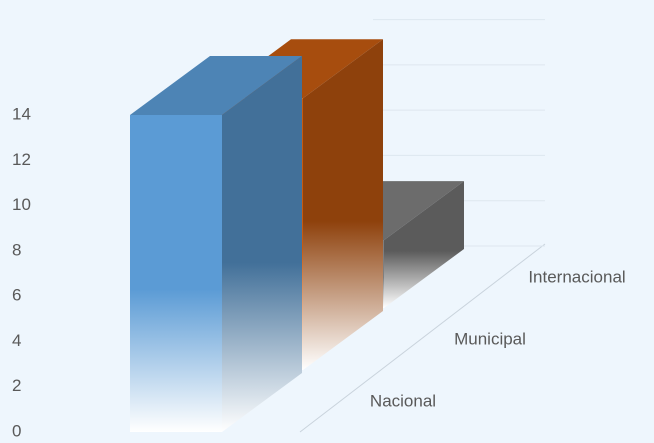  I want to click on y-tick-label: 4, so click(16, 340).